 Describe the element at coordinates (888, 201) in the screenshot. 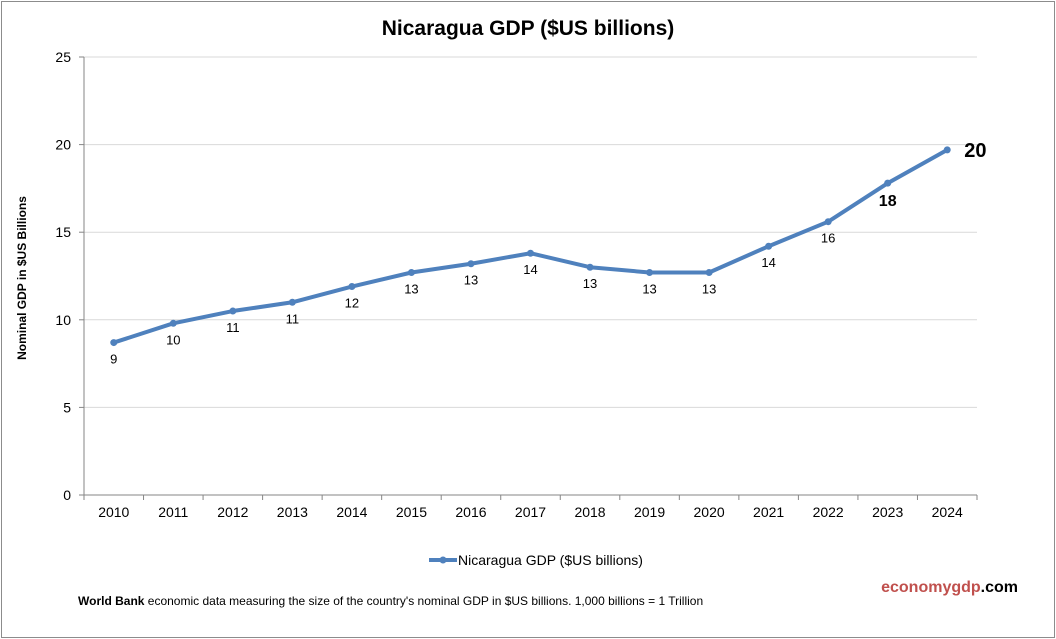

I see `data-label: 18` at that location.